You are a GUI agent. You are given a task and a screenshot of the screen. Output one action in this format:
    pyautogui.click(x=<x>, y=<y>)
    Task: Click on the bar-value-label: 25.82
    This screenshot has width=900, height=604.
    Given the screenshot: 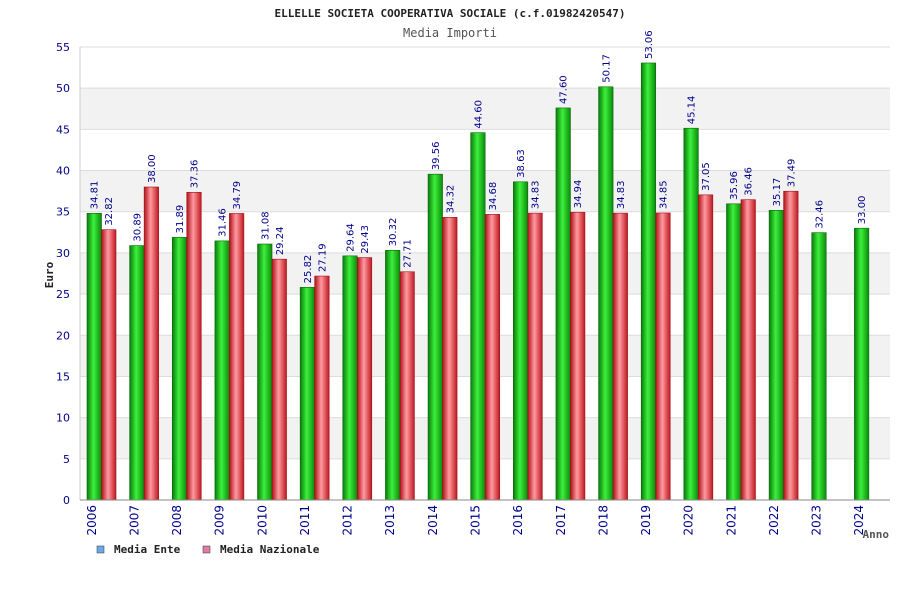 What is the action you would take?
    pyautogui.click(x=308, y=269)
    